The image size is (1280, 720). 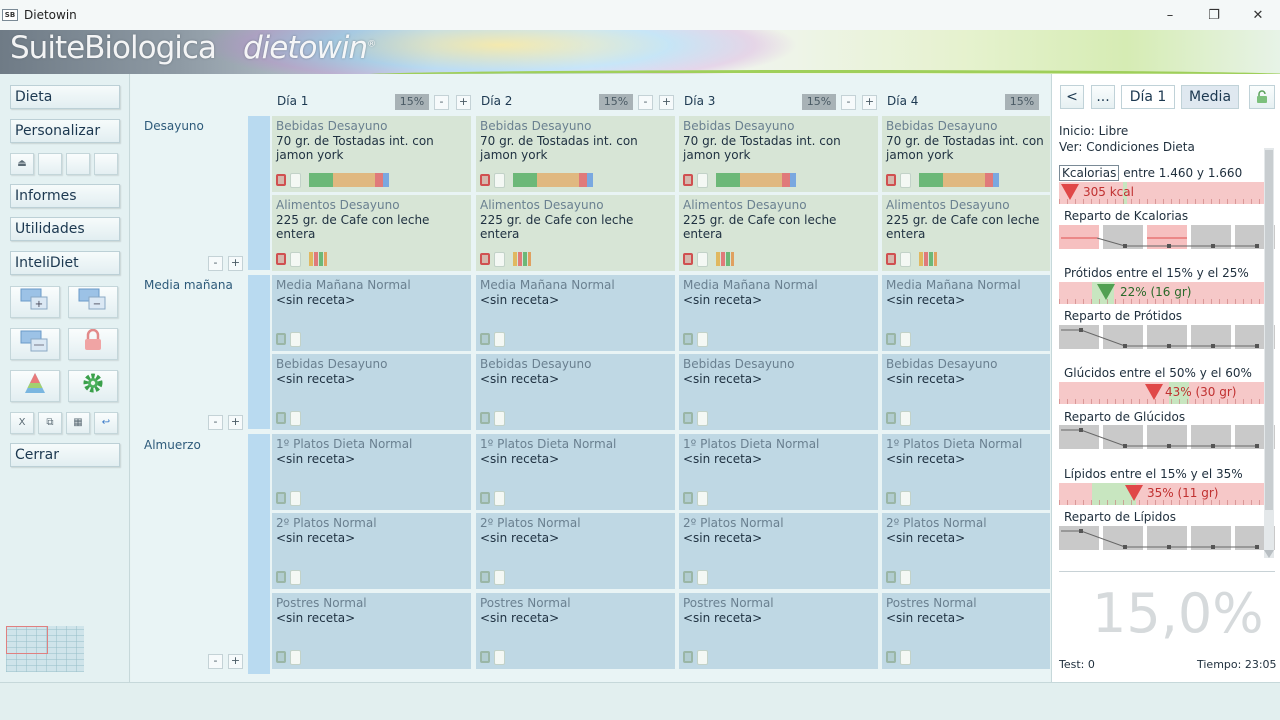 I want to click on day-header-1: Día 1, so click(x=293, y=101).